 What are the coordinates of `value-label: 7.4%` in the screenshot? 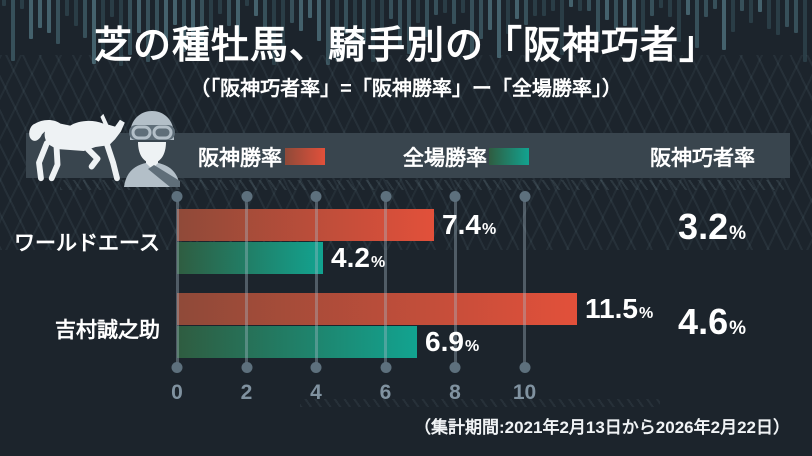 It's located at (469, 225).